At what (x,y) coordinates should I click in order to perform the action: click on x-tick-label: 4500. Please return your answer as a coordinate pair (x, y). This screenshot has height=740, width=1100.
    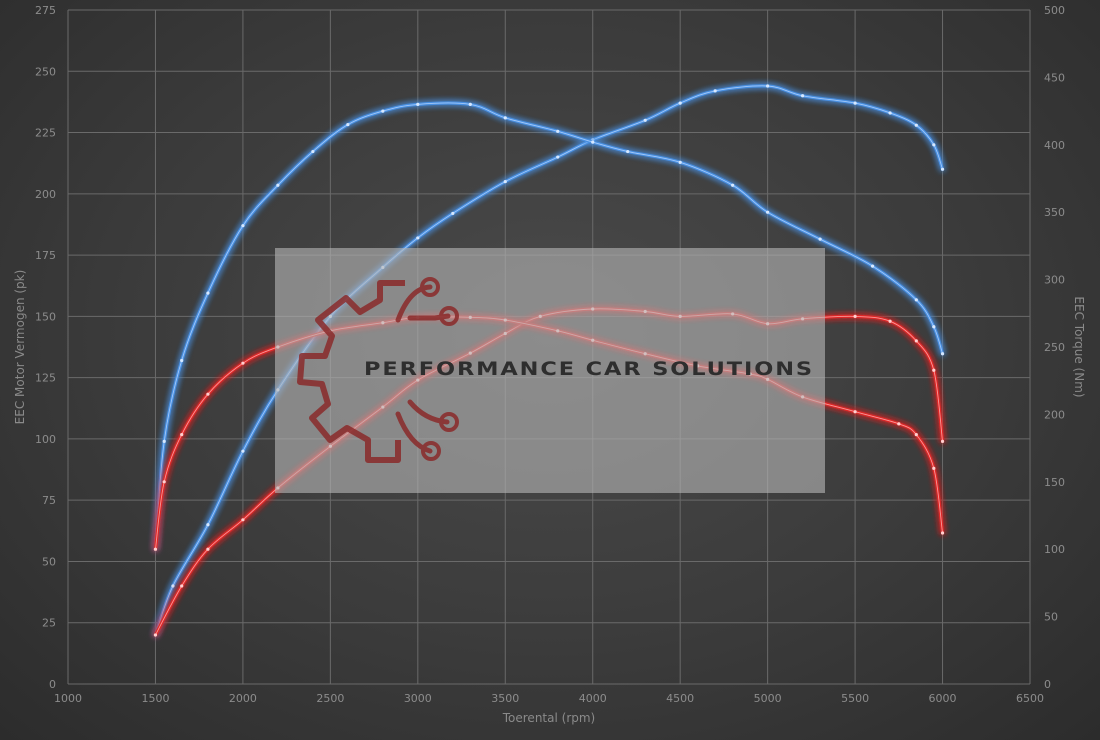
    Looking at the image, I should click on (680, 698).